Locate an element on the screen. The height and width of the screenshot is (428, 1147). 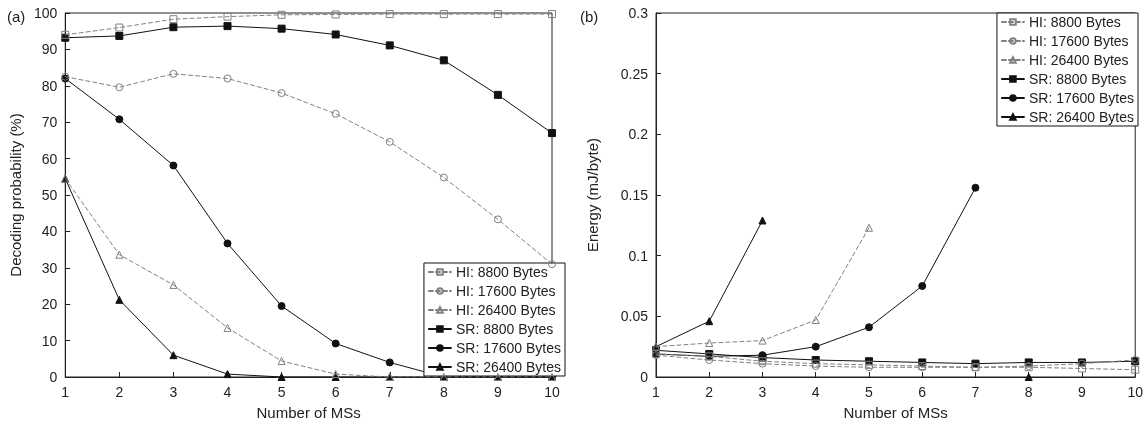
y-tick-label: 0.05 is located at coordinates (634, 316).